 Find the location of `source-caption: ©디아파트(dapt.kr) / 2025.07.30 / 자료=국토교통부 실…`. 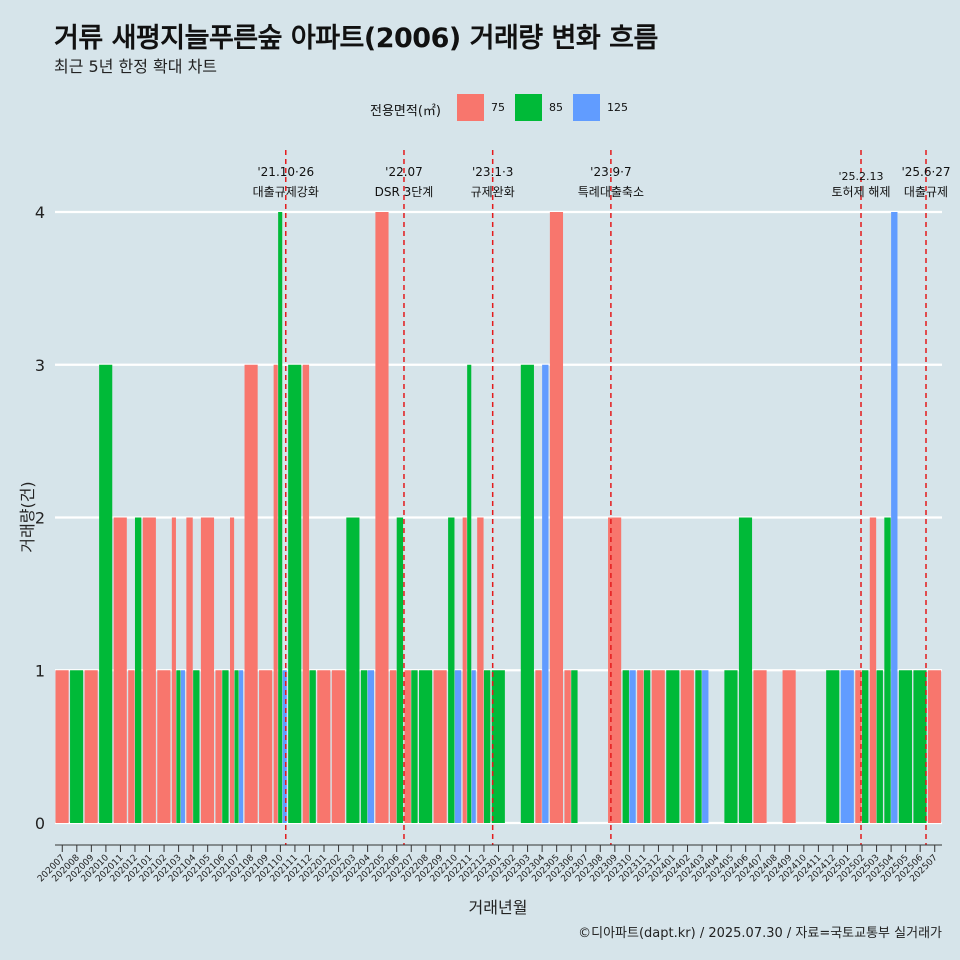

source-caption: ©디아파트(dapt.kr) / 2025.07.30 / 자료=국토교통부 실… is located at coordinates (760, 933).